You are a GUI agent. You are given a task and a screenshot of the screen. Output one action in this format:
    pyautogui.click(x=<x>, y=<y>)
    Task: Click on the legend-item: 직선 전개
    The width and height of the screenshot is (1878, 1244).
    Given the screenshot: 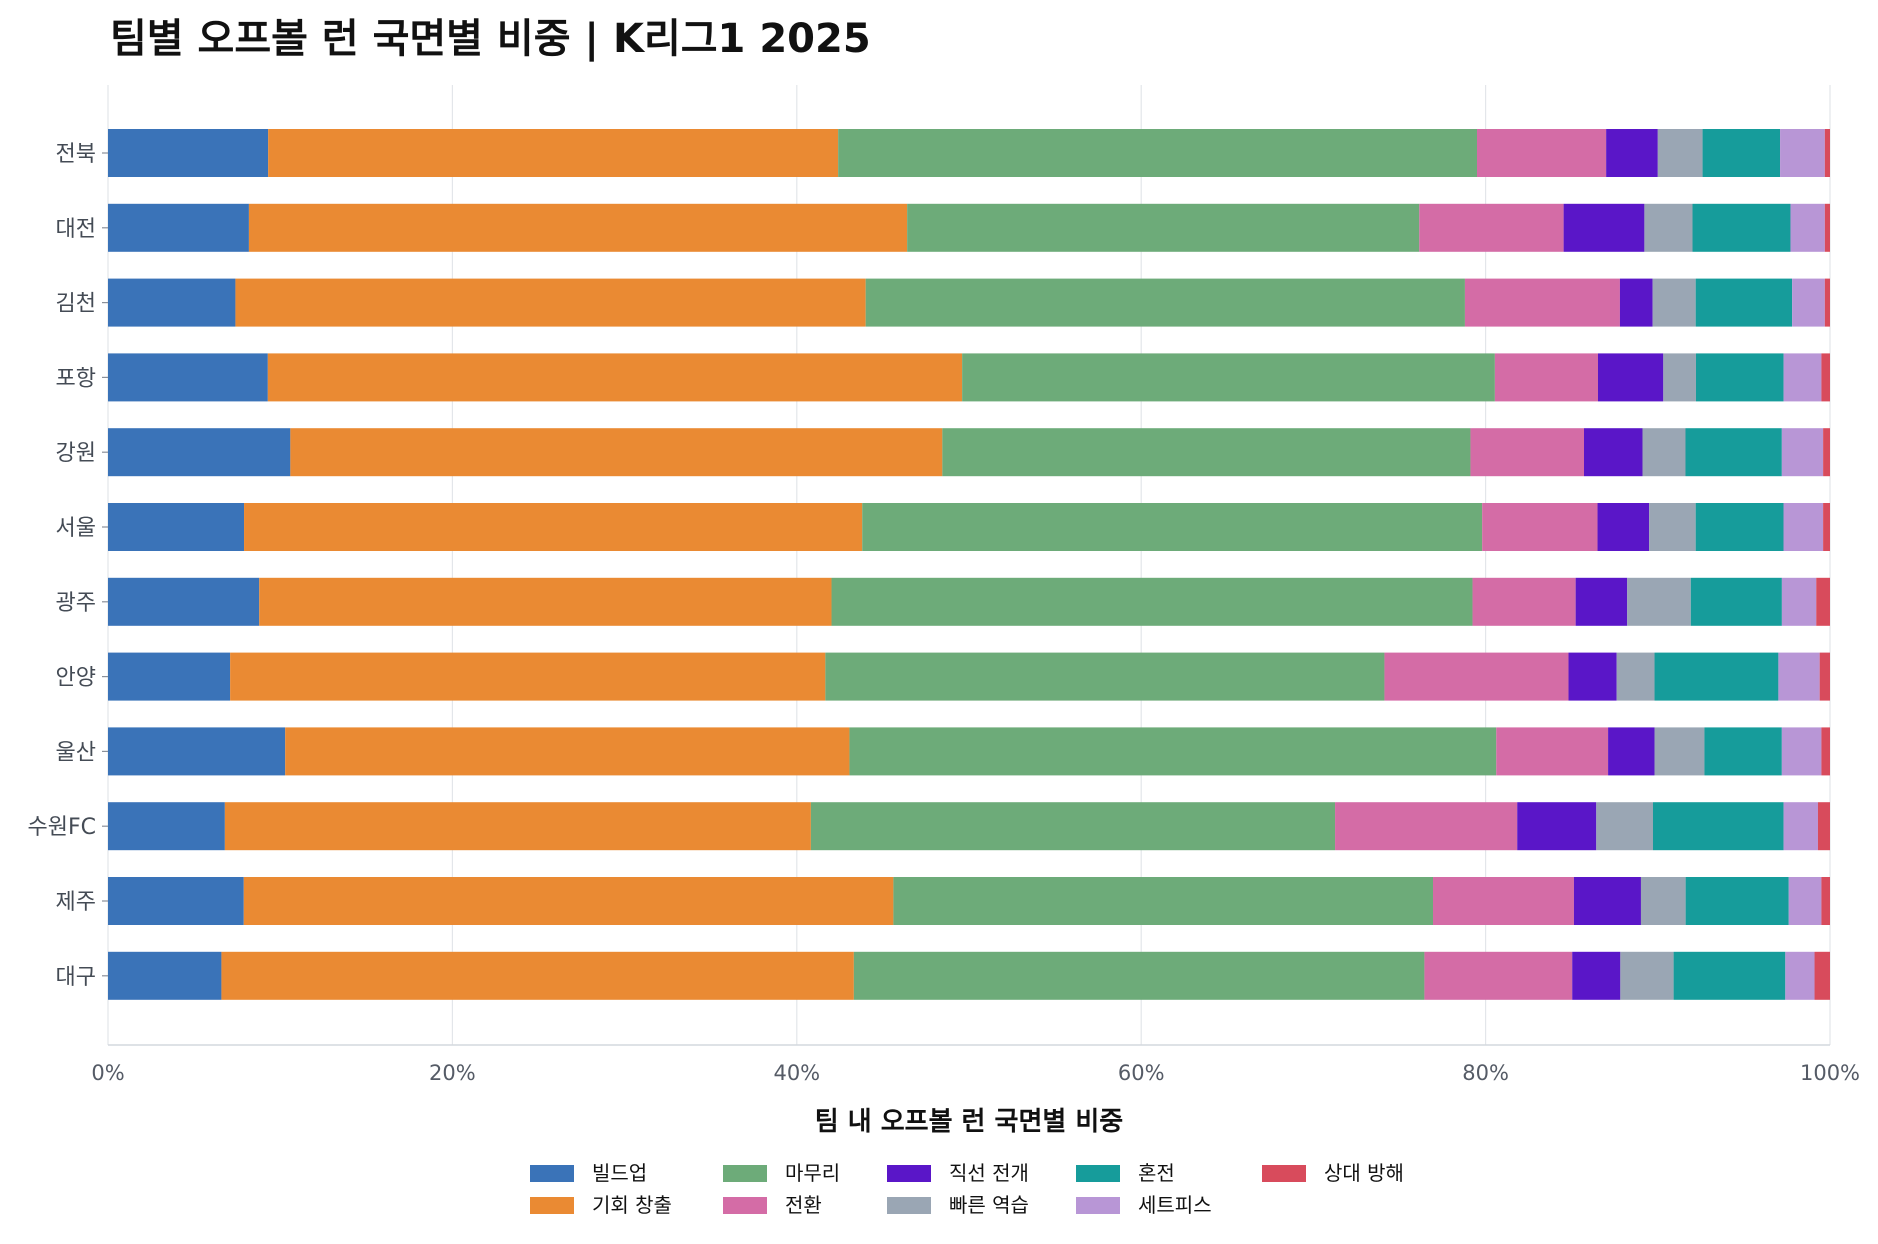 What is the action you would take?
    pyautogui.click(x=958, y=1173)
    